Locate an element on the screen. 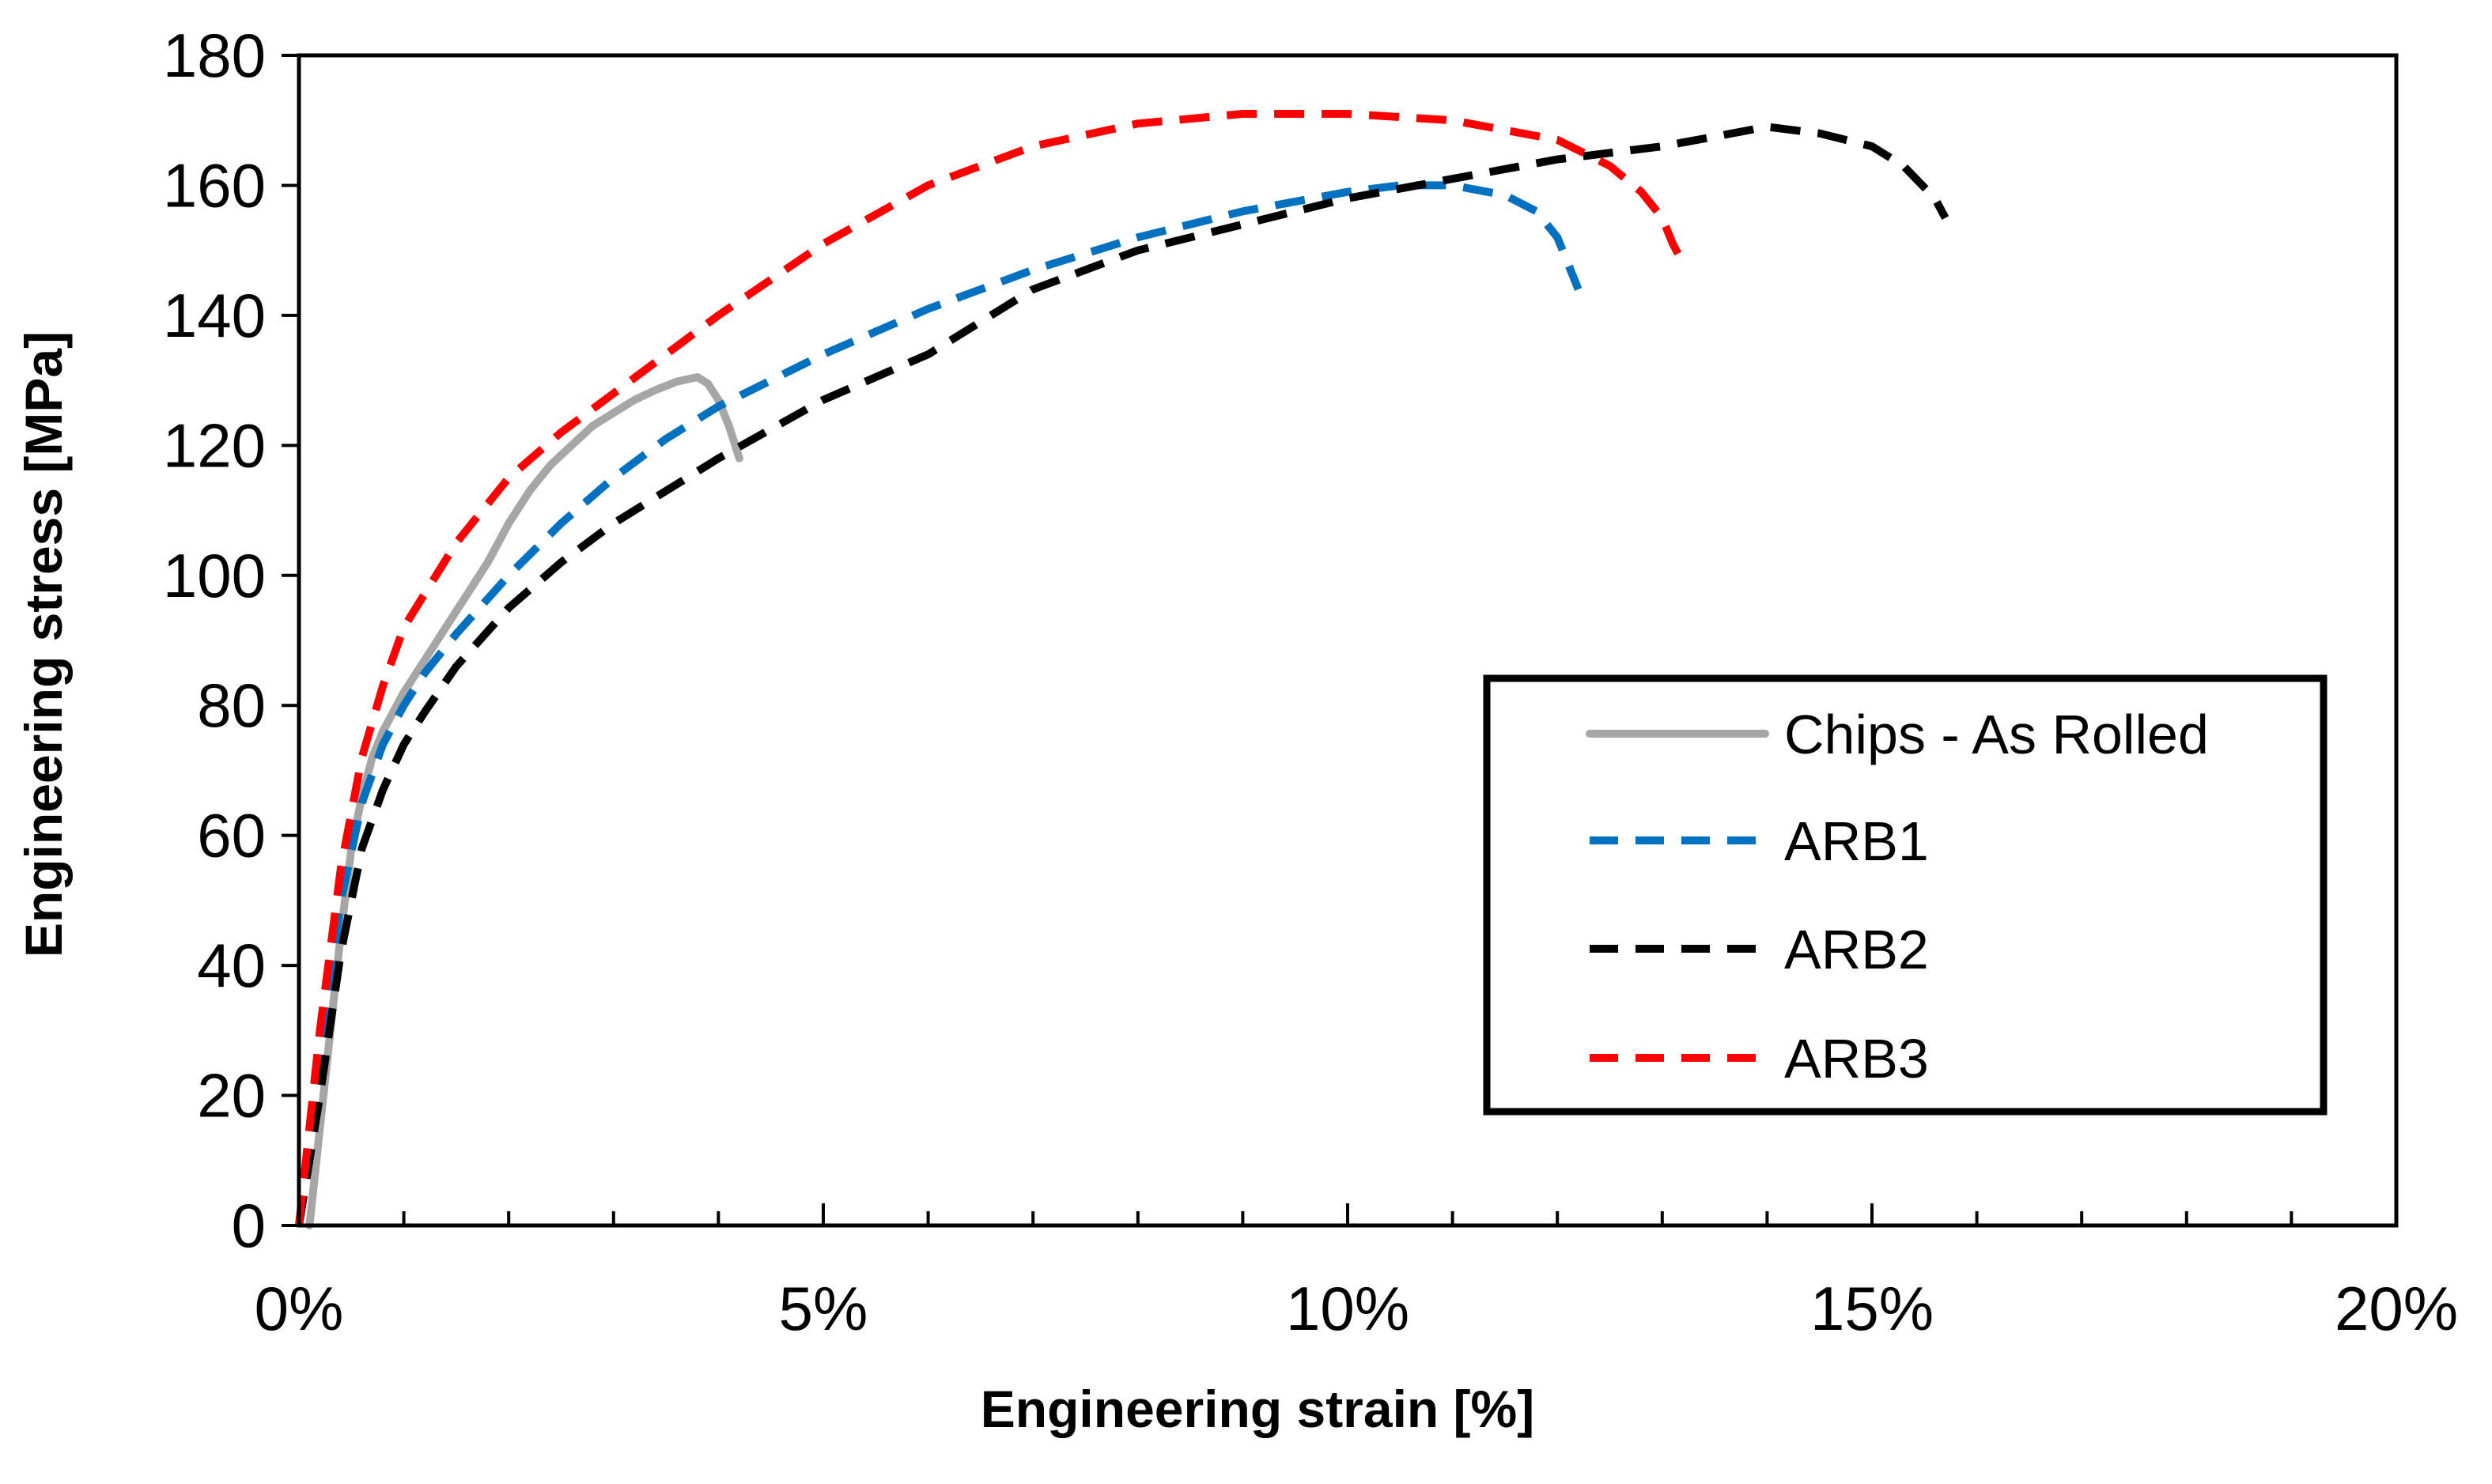 This screenshot has width=2492, height=1484. y-tick-label: 80 is located at coordinates (231, 705).